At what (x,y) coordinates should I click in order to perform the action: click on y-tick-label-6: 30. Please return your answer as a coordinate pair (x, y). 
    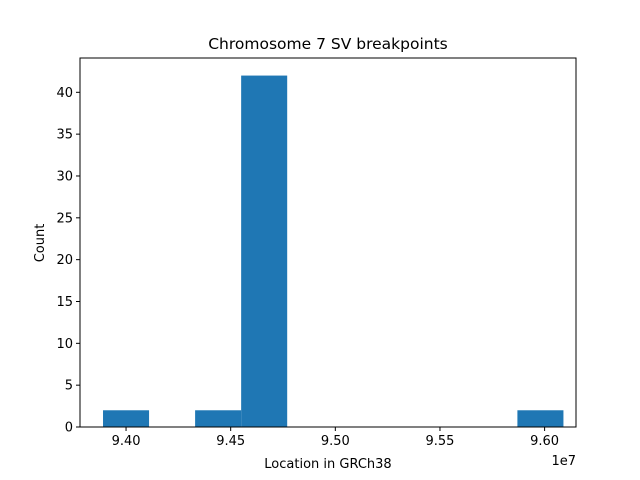
    Looking at the image, I should click on (64, 176).